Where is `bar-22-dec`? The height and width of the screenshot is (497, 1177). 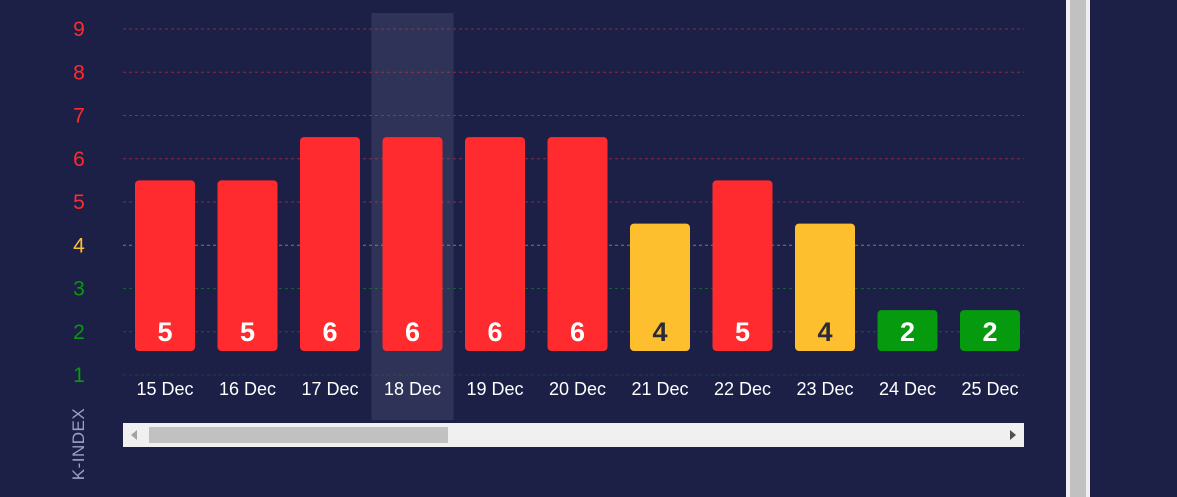 bar-22-dec is located at coordinates (742, 265).